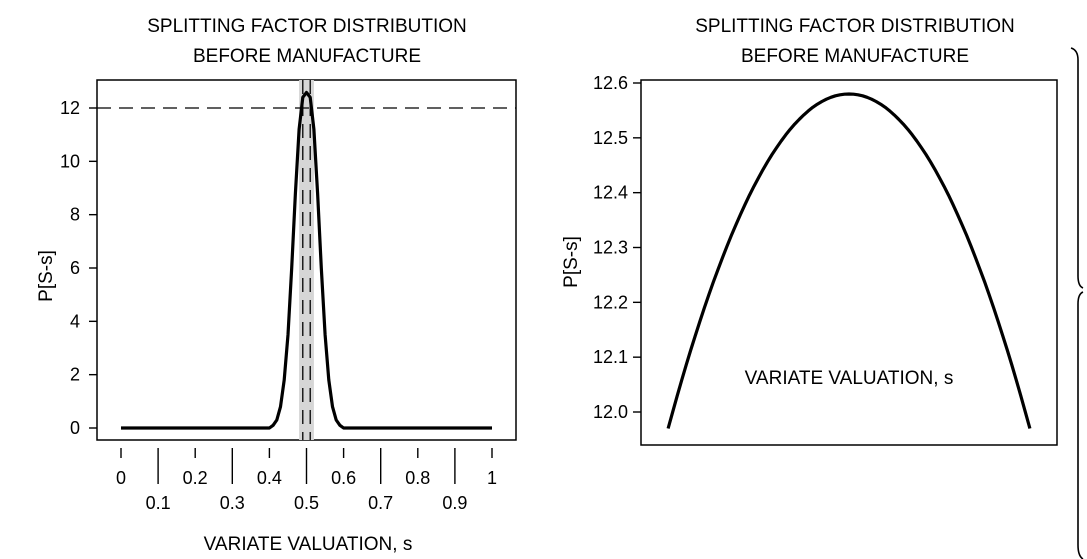  I want to click on right-x-axis-label: VARIATE VALUATION, s, so click(849, 378).